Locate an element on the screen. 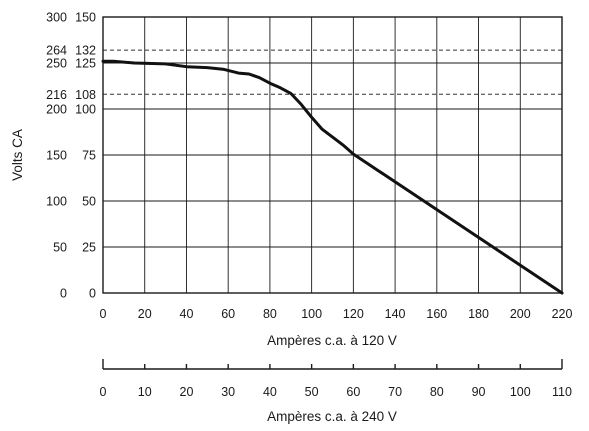 The height and width of the screenshot is (431, 589). x-120v-tick-label: 140 is located at coordinates (395, 314).